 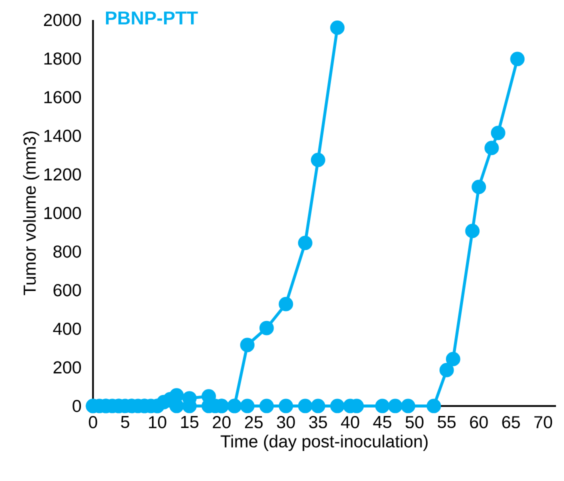 What do you see at coordinates (67, 328) in the screenshot?
I see `y-tick-label: 400` at bounding box center [67, 328].